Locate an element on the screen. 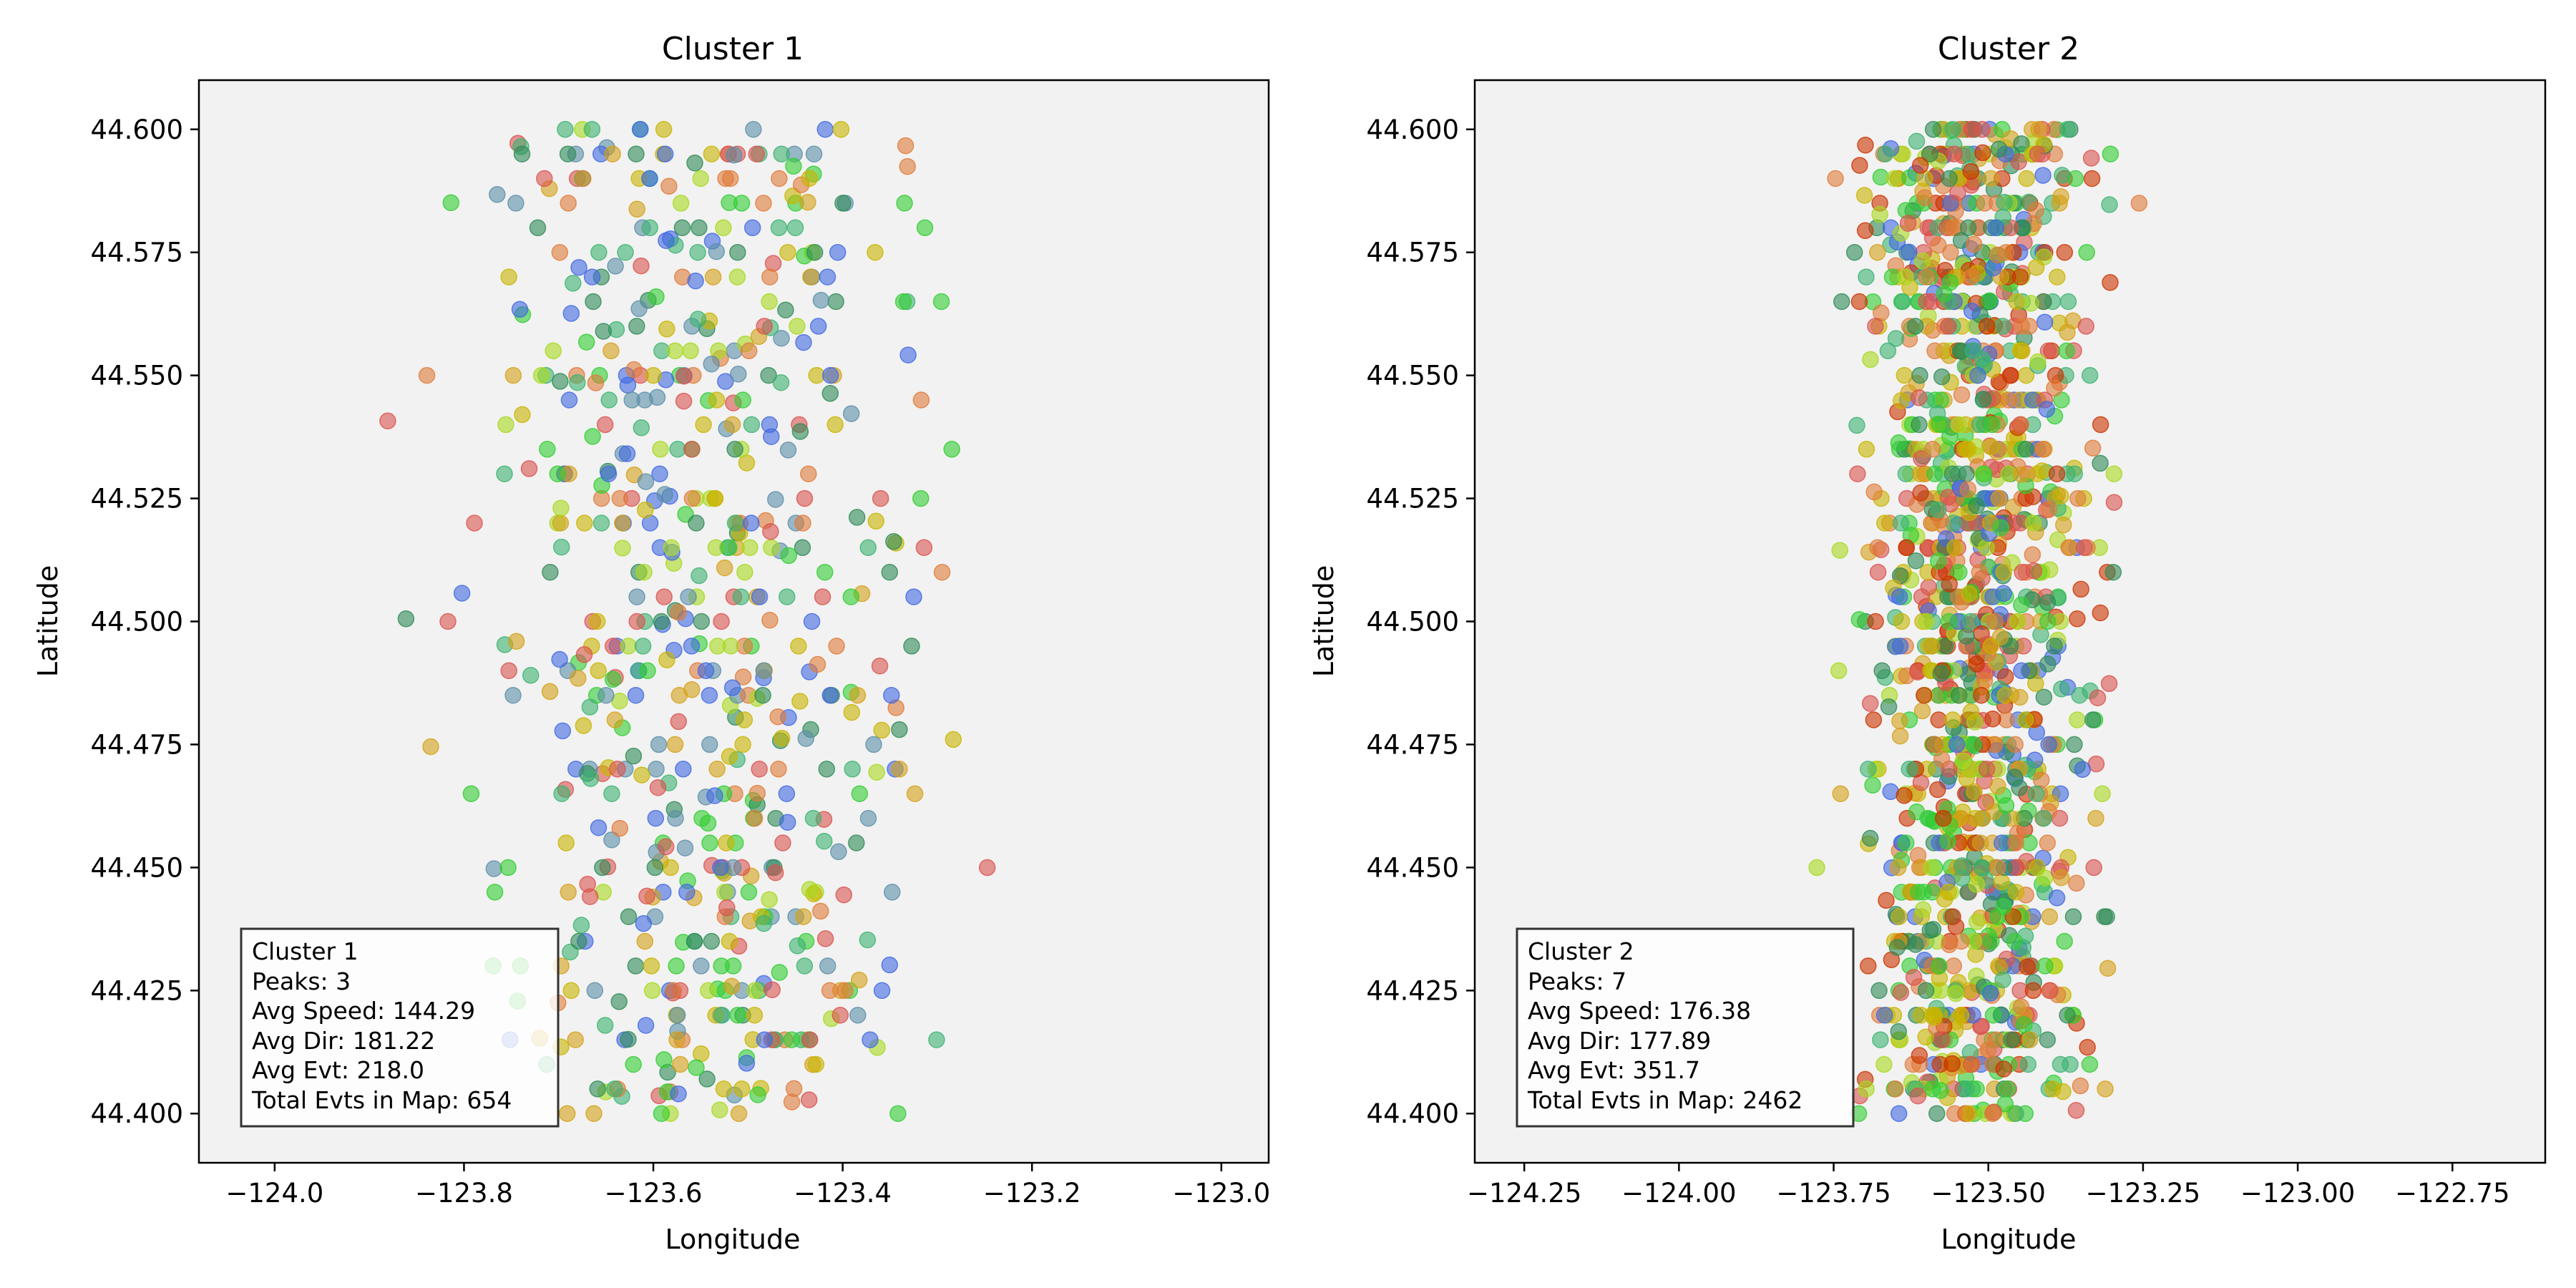  y-tick-label: 44.600 is located at coordinates (137, 129).